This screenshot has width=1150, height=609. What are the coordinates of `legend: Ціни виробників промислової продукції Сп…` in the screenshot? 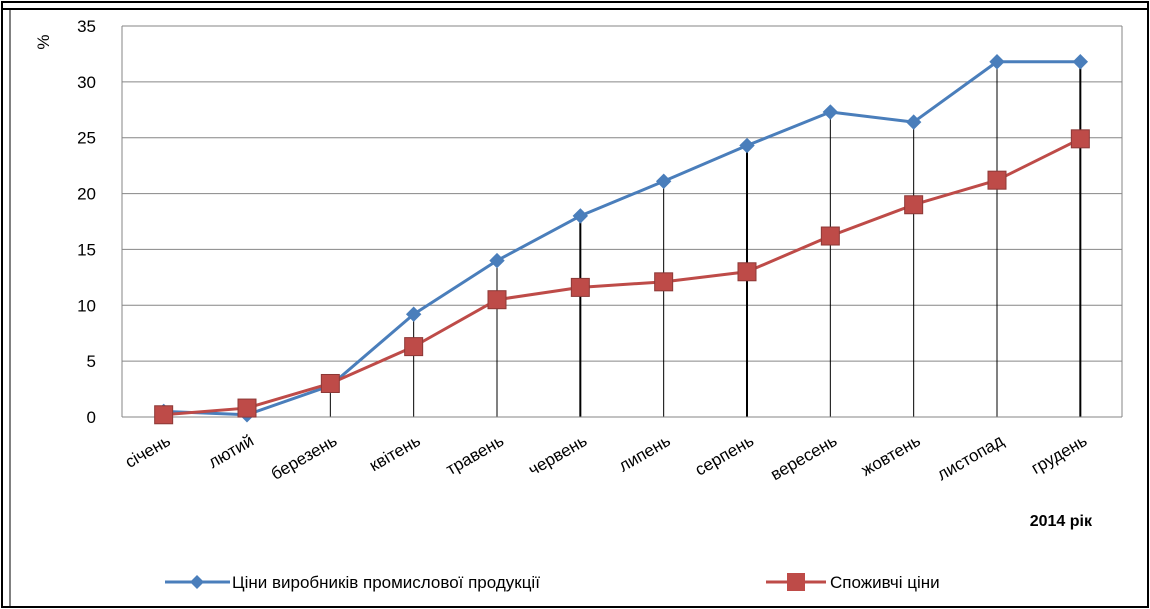 It's located at (552, 582).